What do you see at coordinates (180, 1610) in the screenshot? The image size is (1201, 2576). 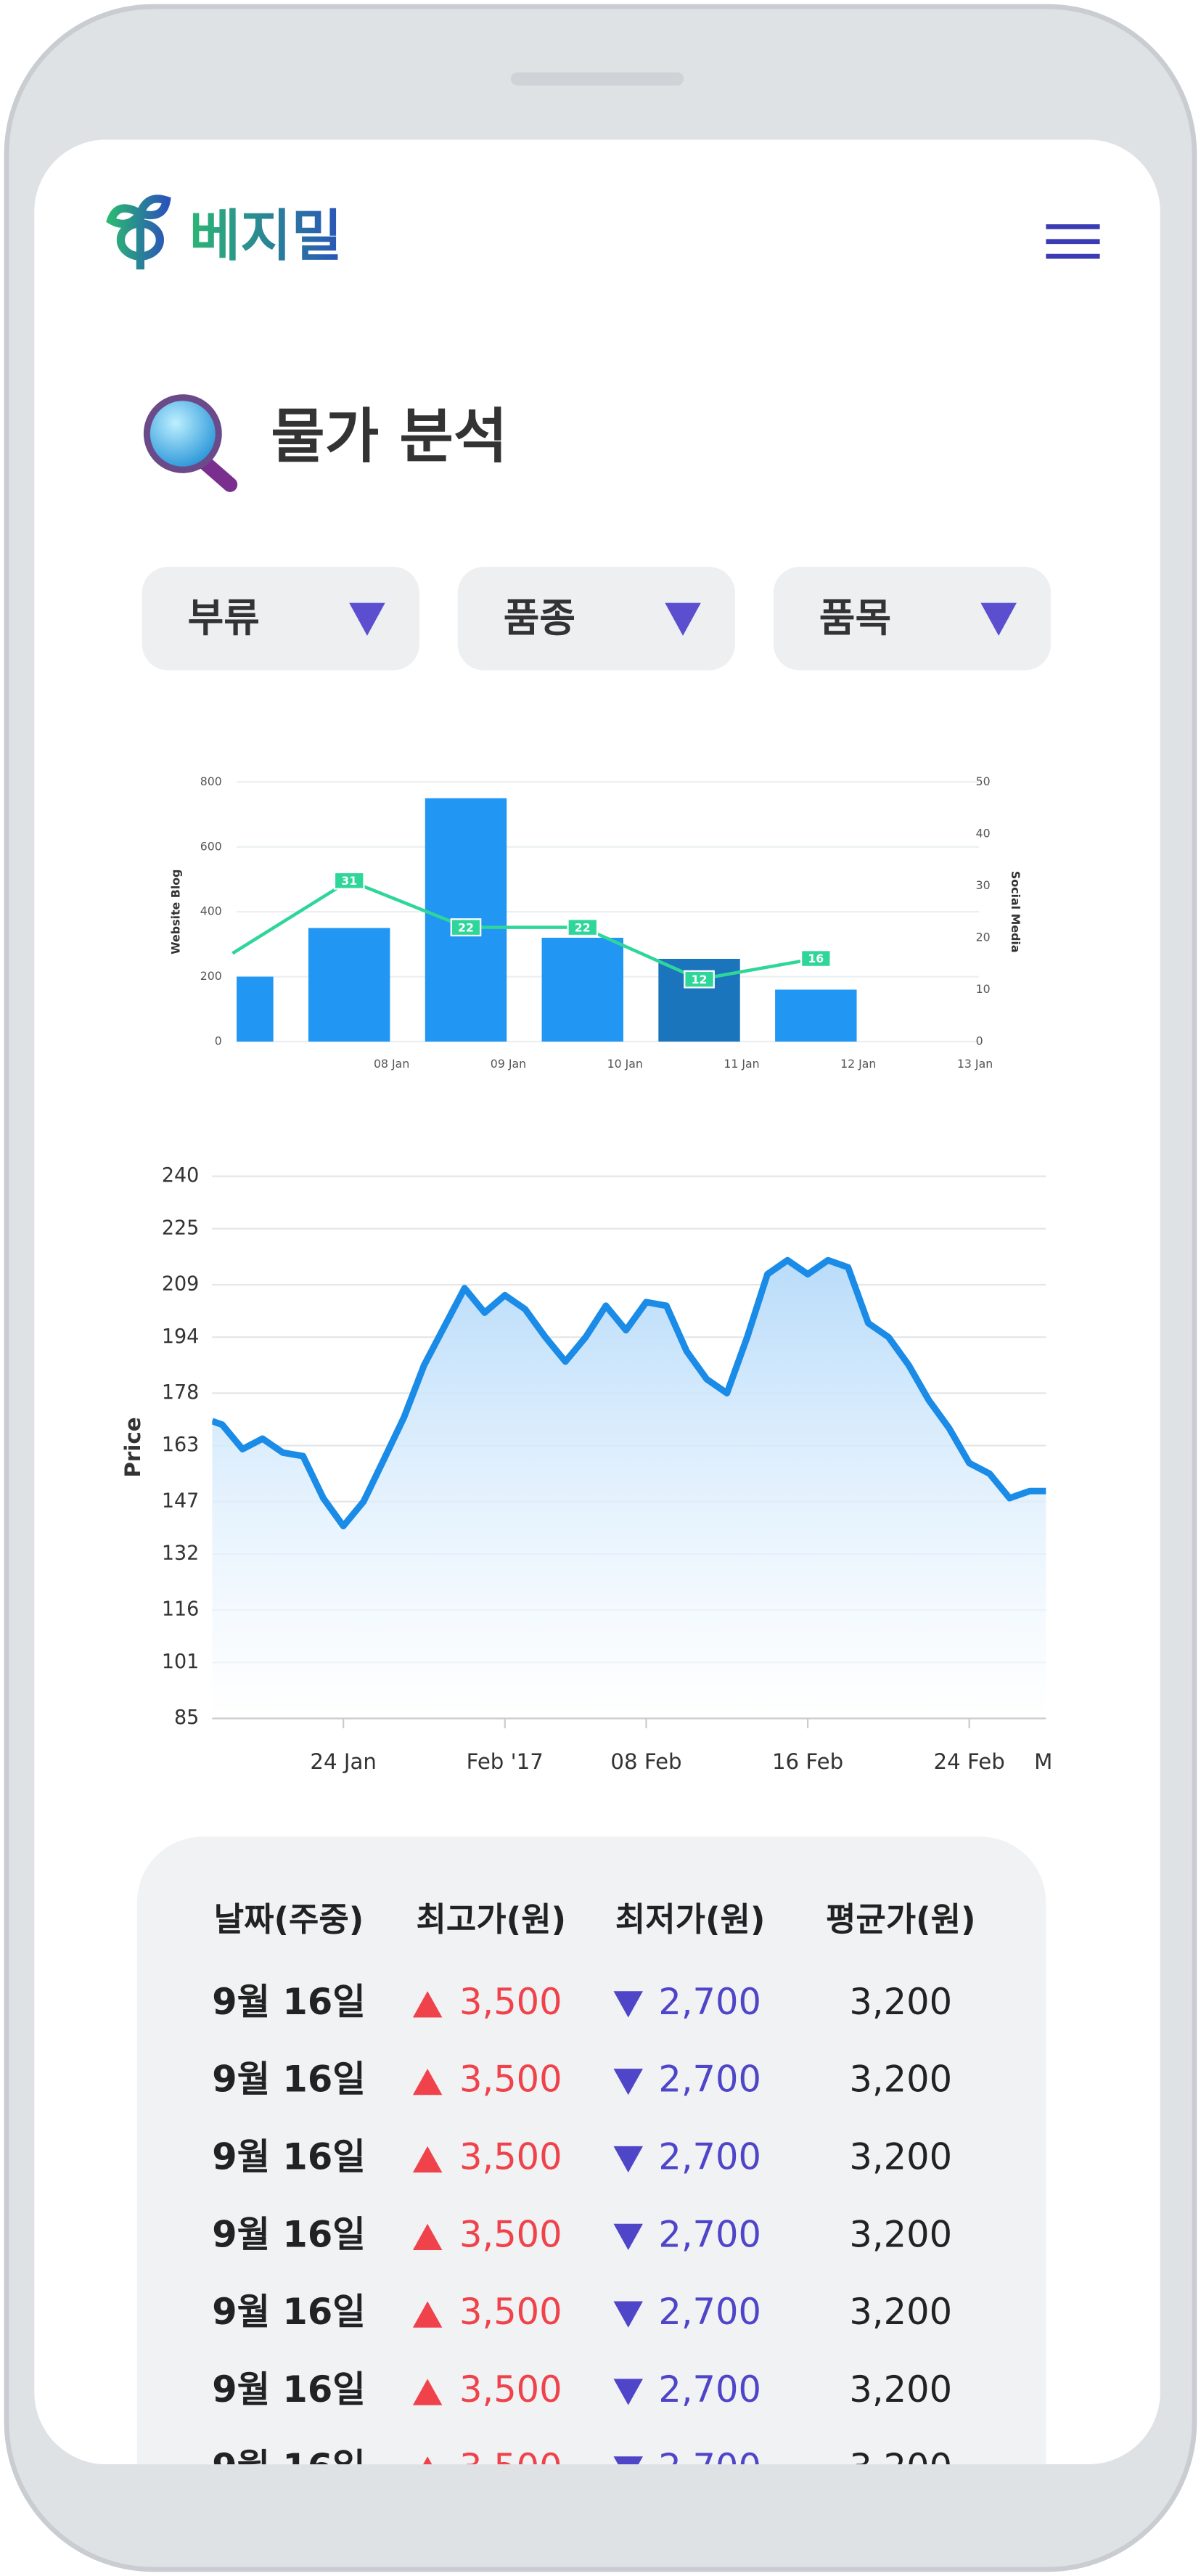 I see `y-tick-label: 116` at bounding box center [180, 1610].